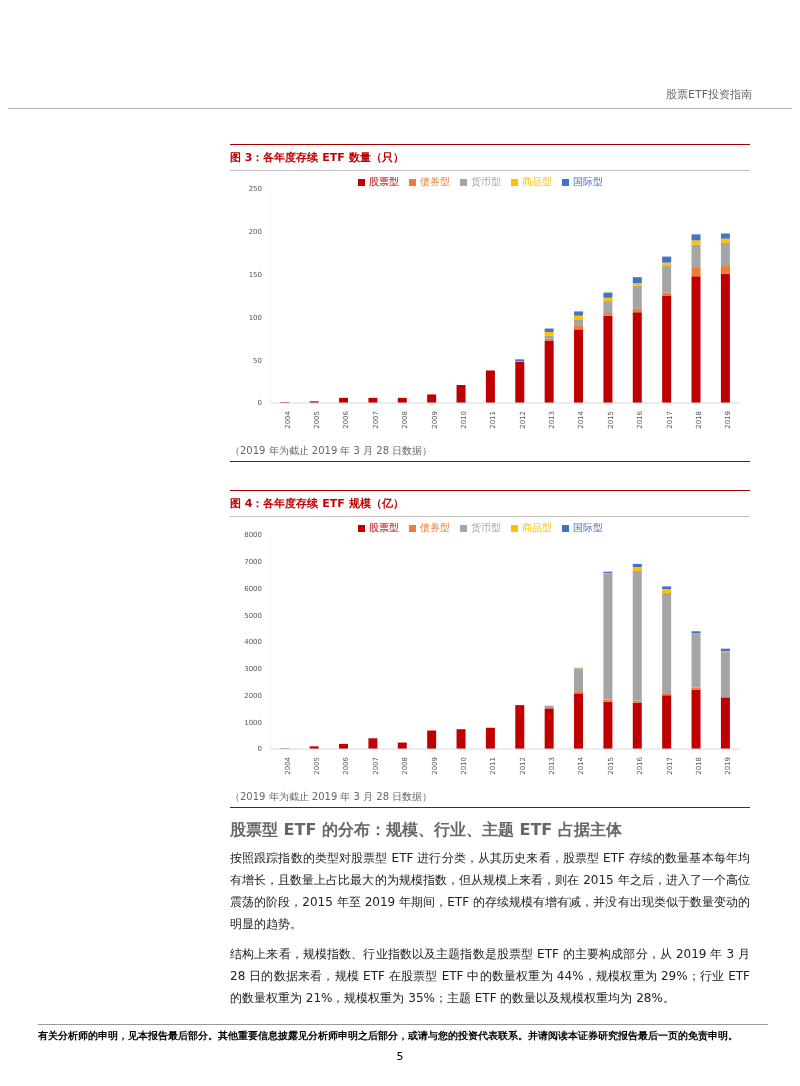 The height and width of the screenshot is (1086, 800). I want to click on text: 股票ETF投资指南, so click(709, 94).